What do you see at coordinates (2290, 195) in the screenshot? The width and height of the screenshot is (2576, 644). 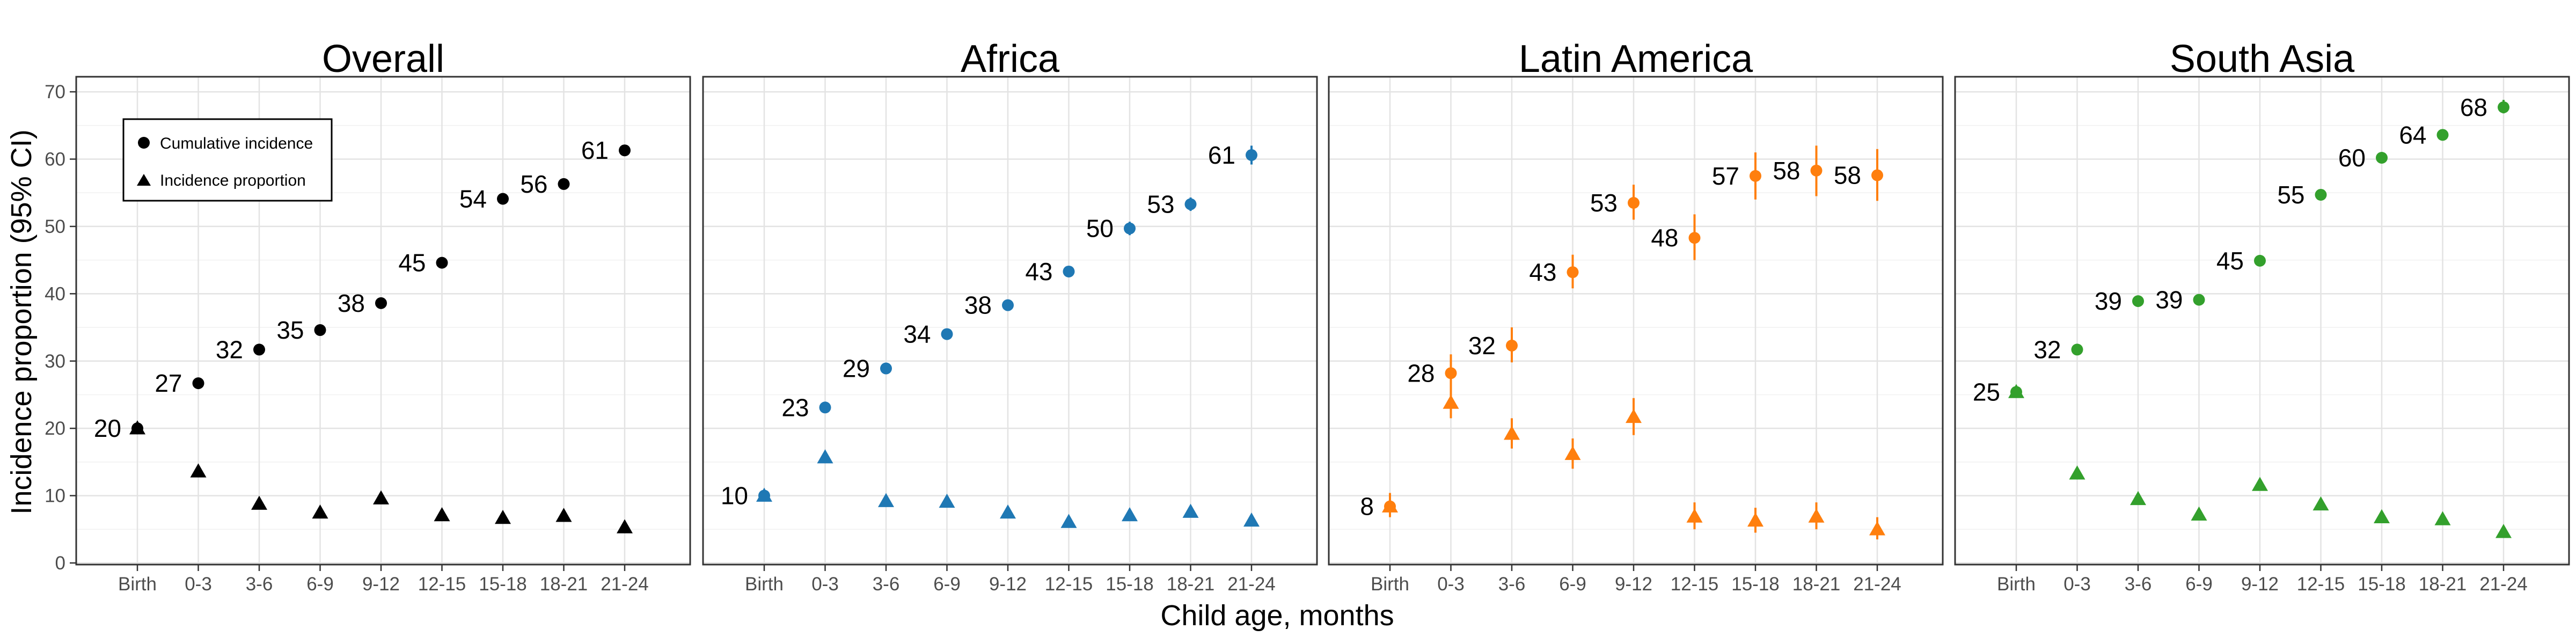 I see `south-asia-cumulative-label-5: 55` at bounding box center [2290, 195].